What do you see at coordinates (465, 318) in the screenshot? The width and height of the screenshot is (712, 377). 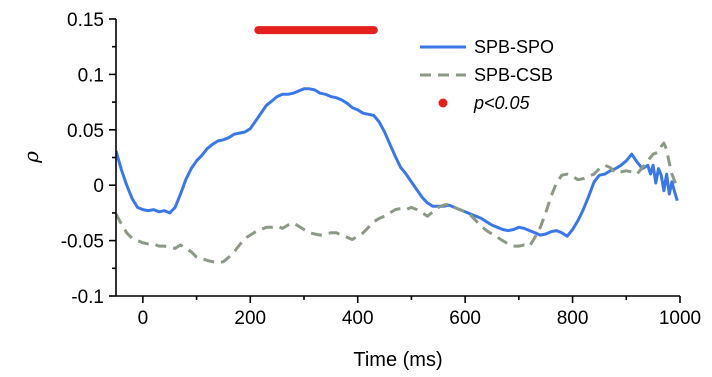 I see `x-tick-label: 600` at bounding box center [465, 318].